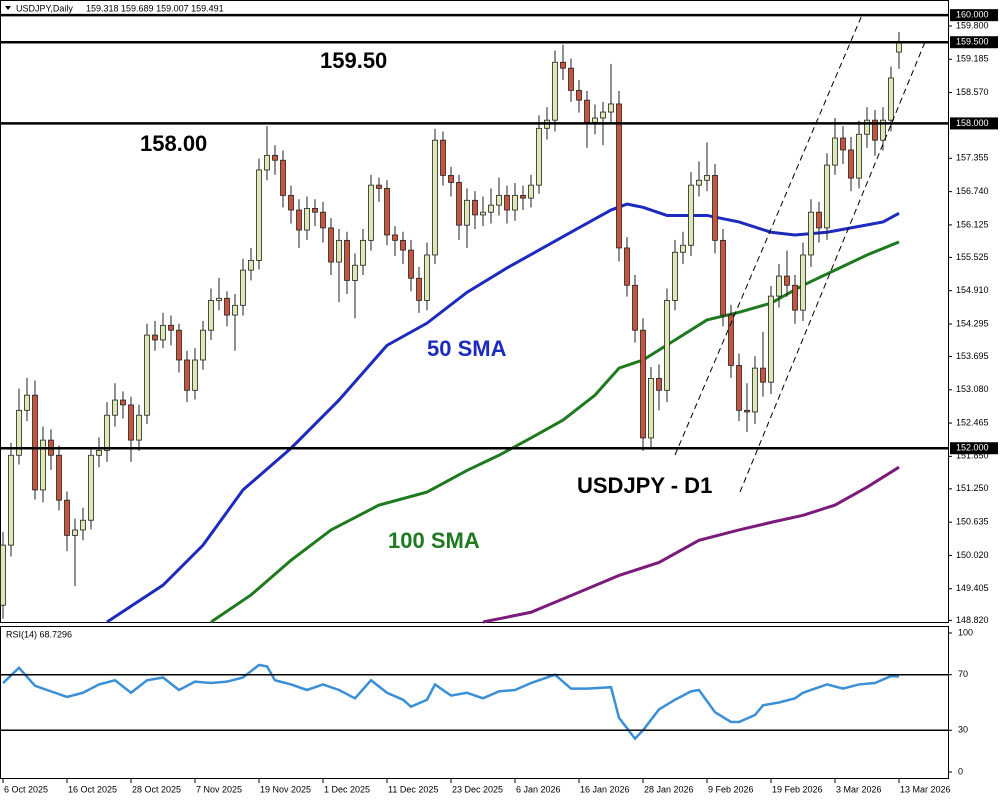  I want to click on sma-label: 50 SMA, so click(467, 348).